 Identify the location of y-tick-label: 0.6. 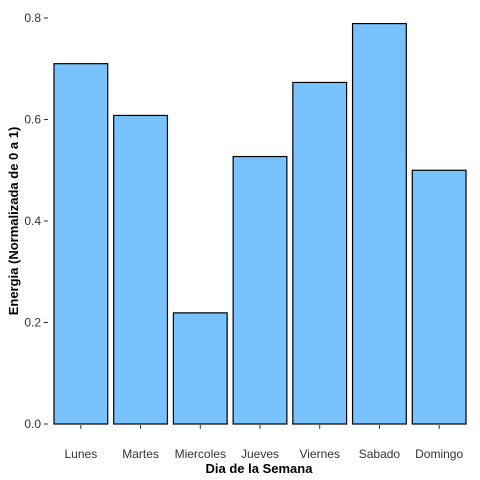
(32, 120).